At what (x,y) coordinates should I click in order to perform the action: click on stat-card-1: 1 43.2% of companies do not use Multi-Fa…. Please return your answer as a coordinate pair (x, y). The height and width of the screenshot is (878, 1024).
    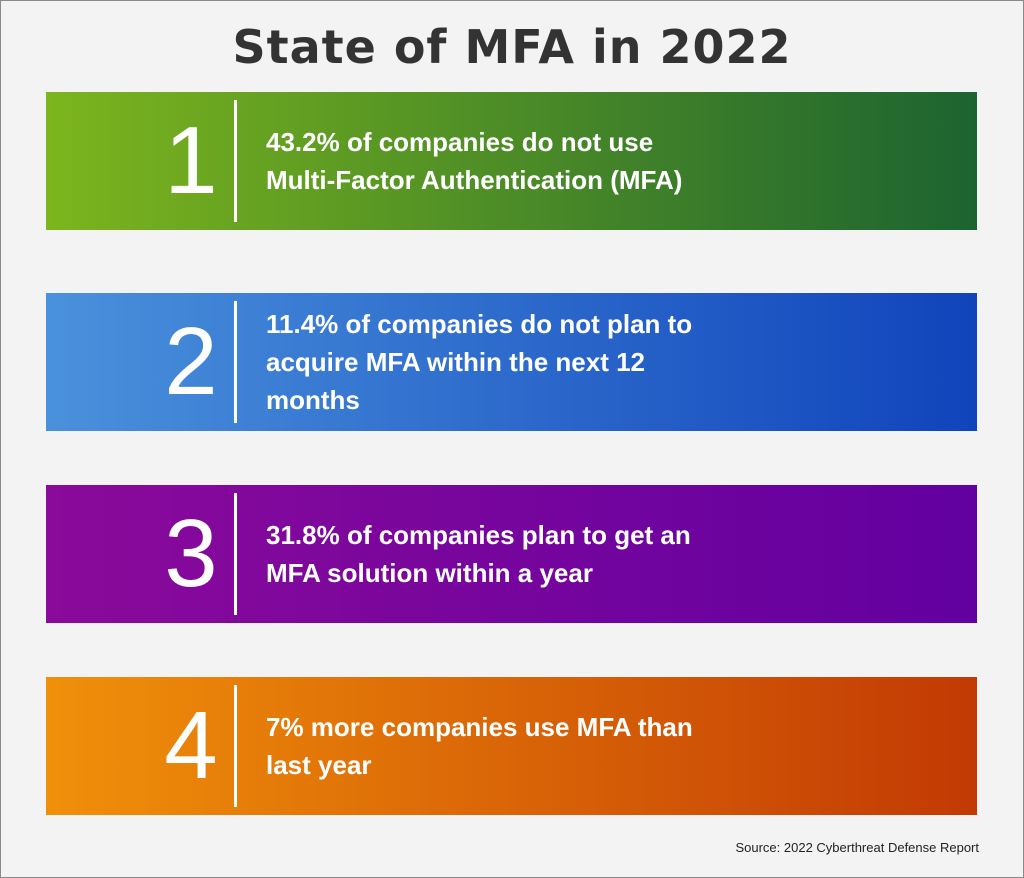
    Looking at the image, I should click on (511, 161).